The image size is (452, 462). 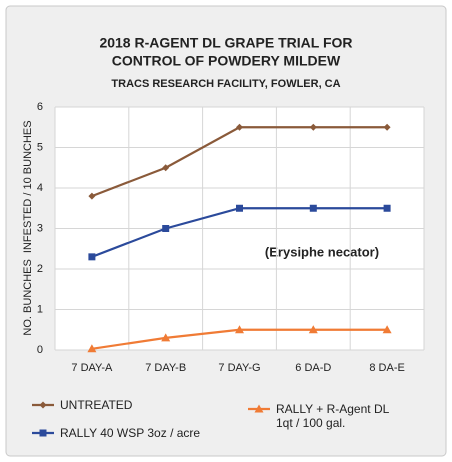 I want to click on annotation: (Erysiphe necator), so click(x=322, y=251).